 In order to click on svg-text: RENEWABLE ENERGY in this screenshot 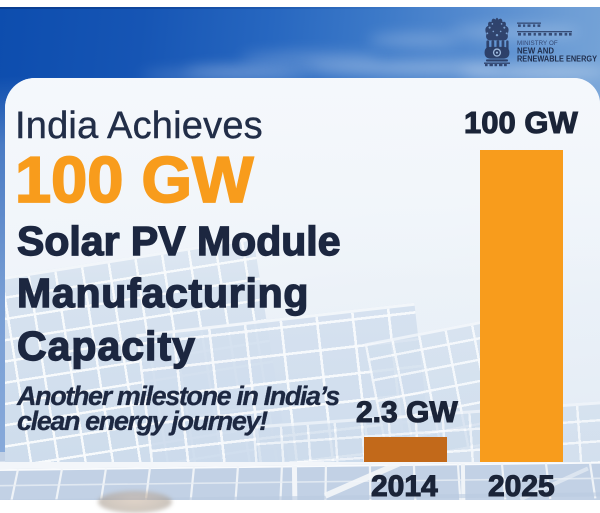, I will do `click(557, 59)`.